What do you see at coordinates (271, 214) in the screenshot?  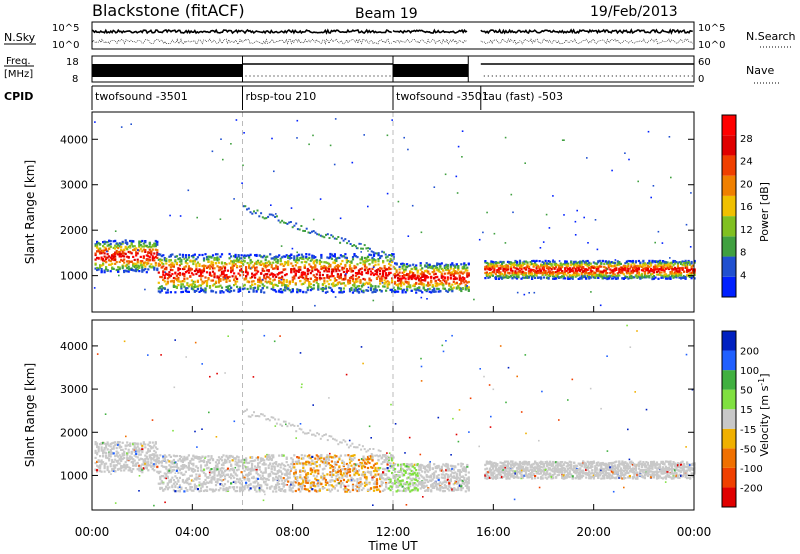 I see `power-arc-cell` at bounding box center [271, 214].